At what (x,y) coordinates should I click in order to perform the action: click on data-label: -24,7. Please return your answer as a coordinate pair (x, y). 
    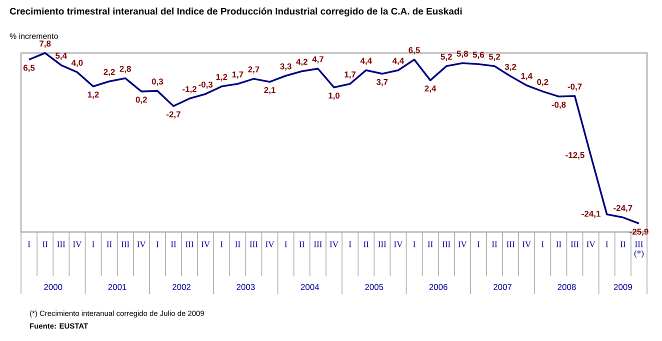
    Looking at the image, I should click on (623, 208).